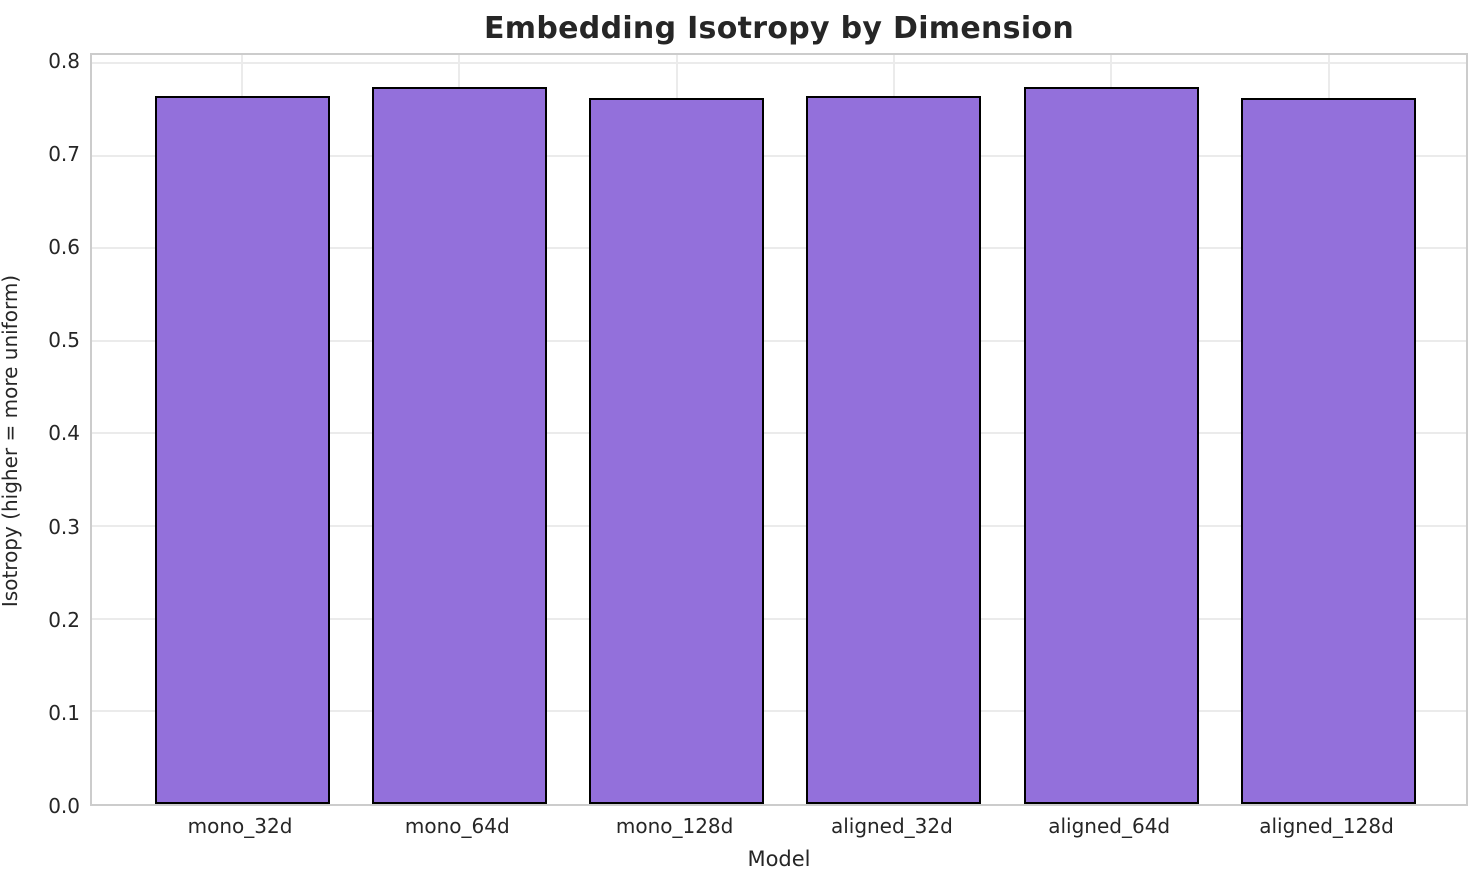  What do you see at coordinates (64, 247) in the screenshot?
I see `y-tick-label-0.6: 0.6` at bounding box center [64, 247].